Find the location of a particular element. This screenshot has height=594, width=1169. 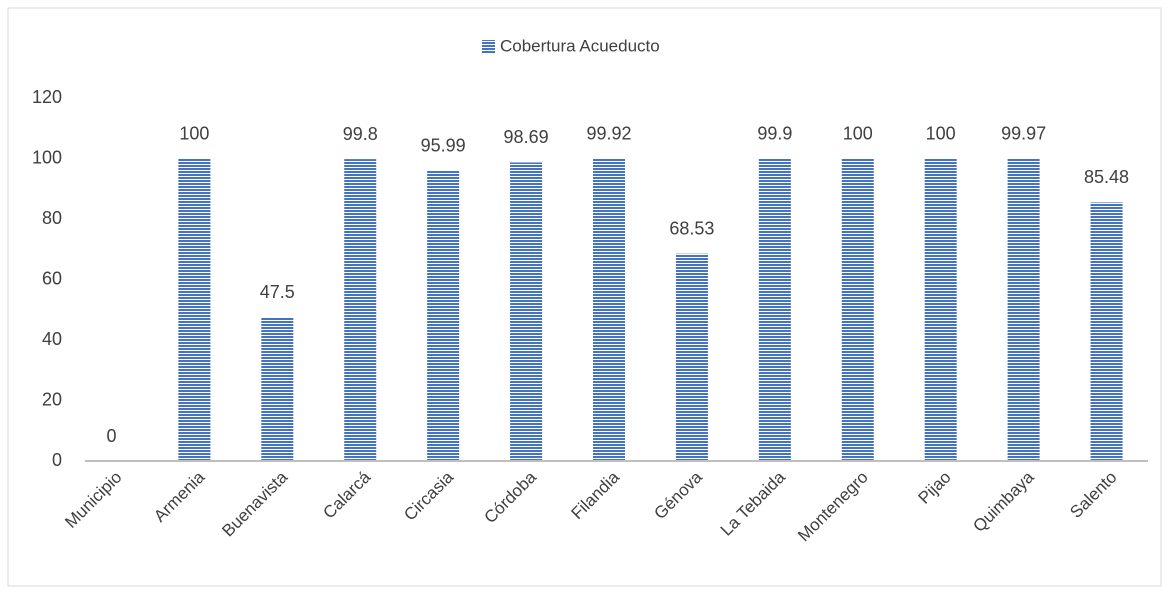

x-tick-label: Pijao is located at coordinates (935, 488).